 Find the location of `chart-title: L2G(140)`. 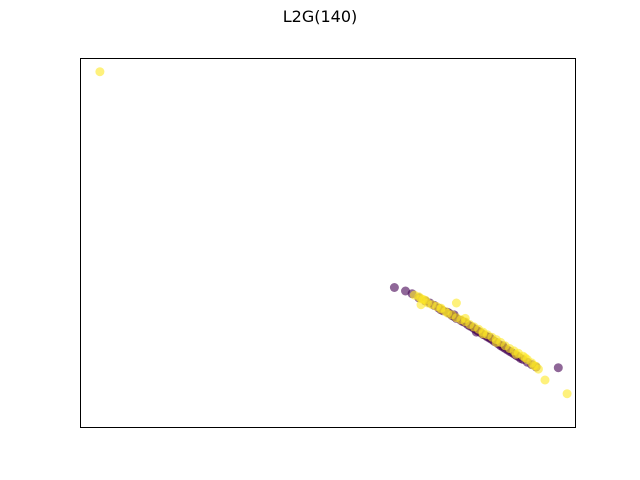

chart-title: L2G(140) is located at coordinates (320, 16).